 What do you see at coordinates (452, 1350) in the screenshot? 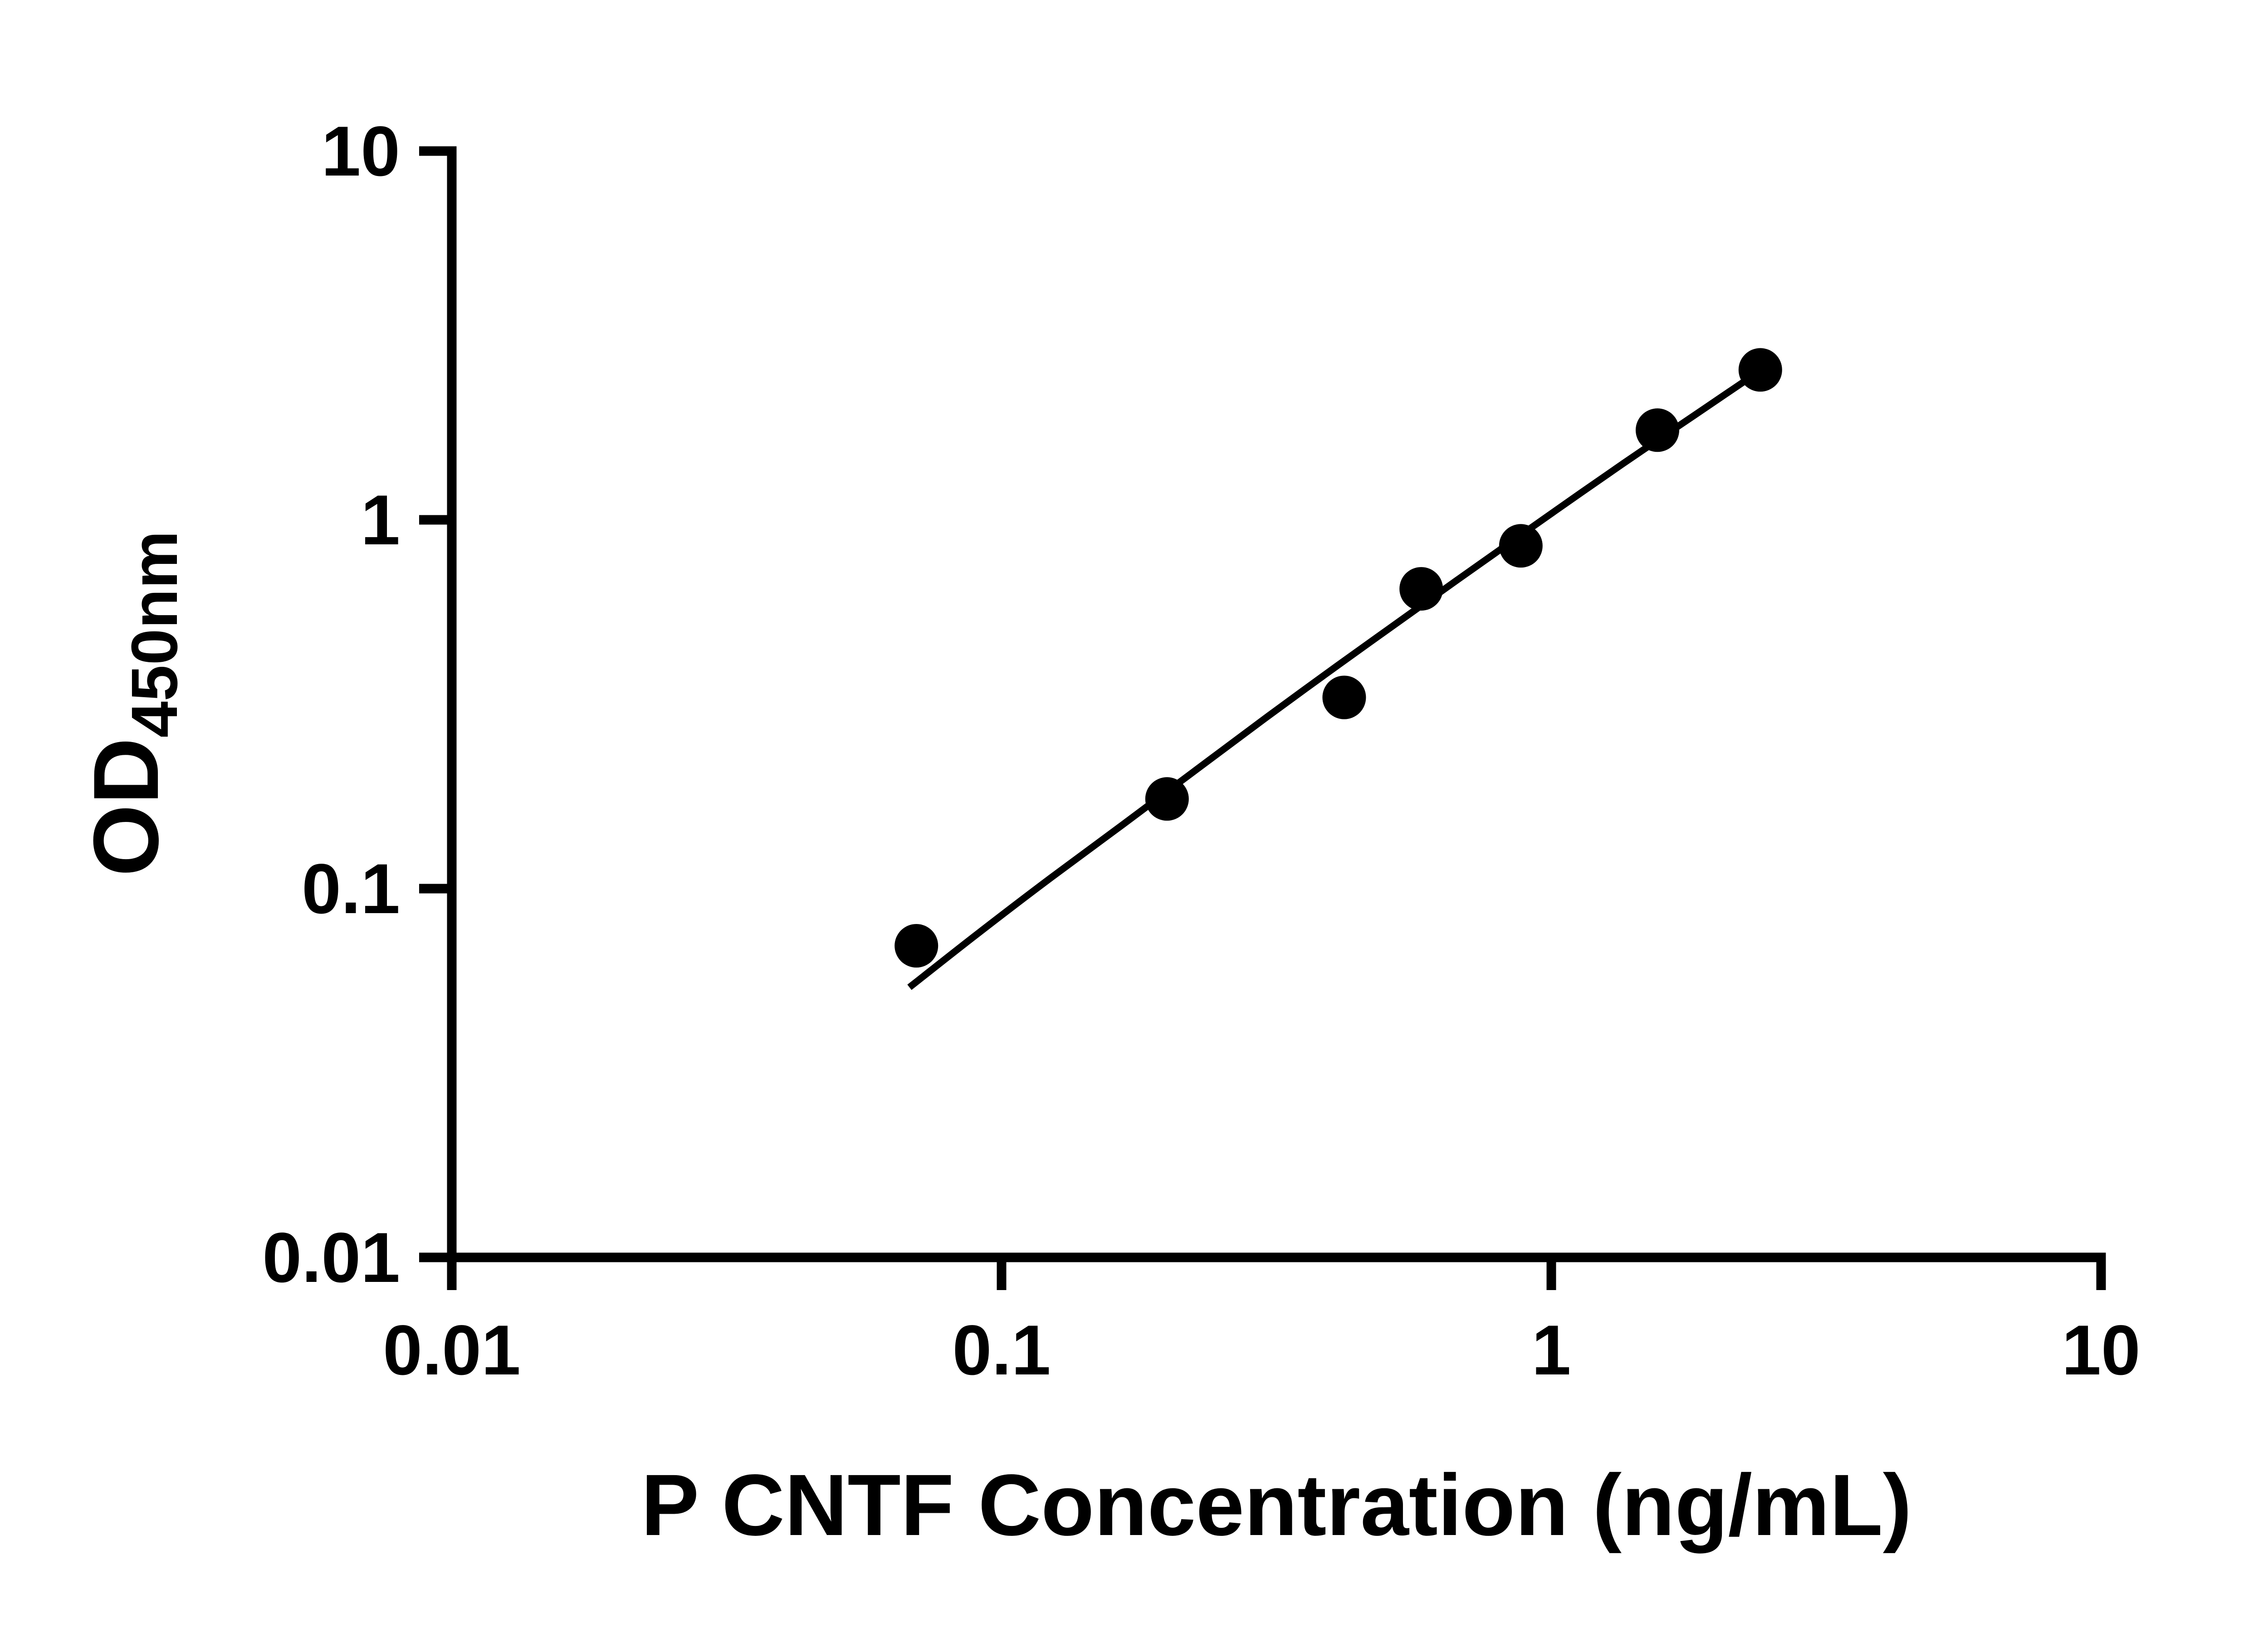
I see `x-tick-label: 0.01` at bounding box center [452, 1350].